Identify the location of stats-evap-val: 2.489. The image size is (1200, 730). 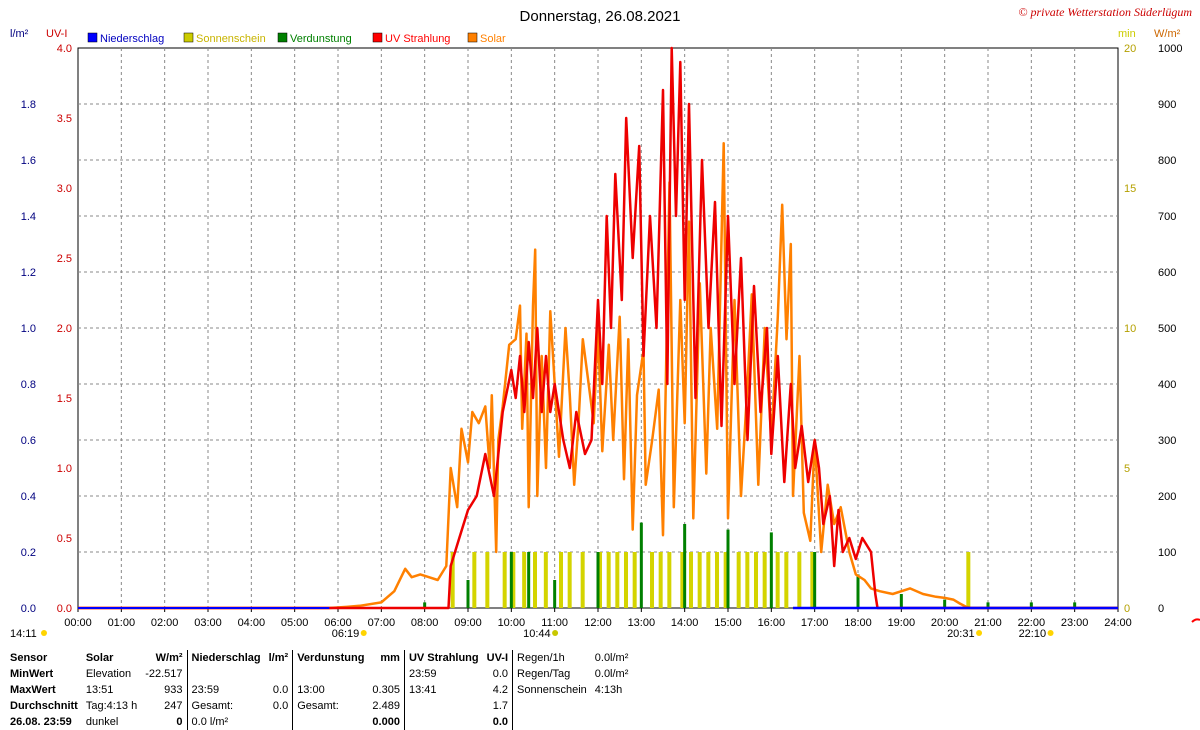
(386, 706).